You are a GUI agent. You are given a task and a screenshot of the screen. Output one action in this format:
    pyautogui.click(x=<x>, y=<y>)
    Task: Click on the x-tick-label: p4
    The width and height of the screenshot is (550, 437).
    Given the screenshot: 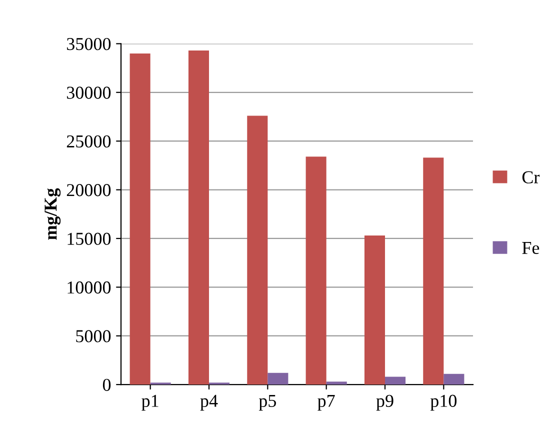 What is the action you would take?
    pyautogui.click(x=209, y=402)
    